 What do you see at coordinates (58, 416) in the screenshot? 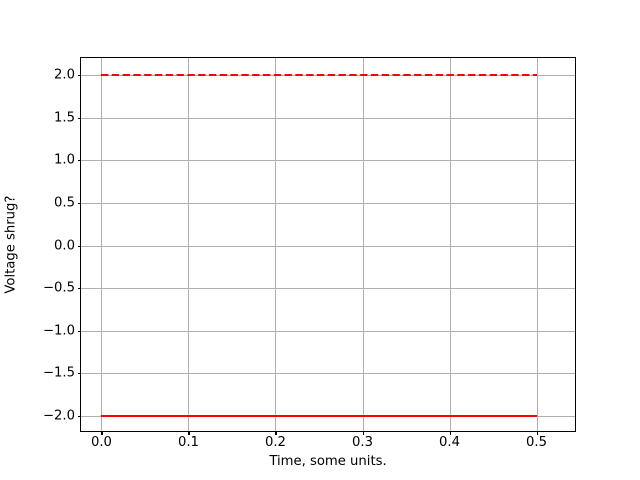
I see `y-tick-label: −2.0` at bounding box center [58, 416].